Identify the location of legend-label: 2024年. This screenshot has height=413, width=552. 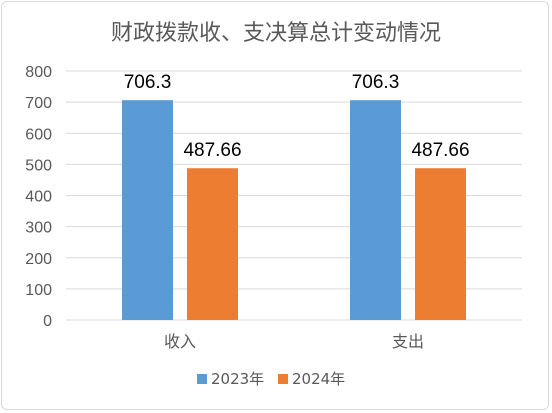
(318, 379).